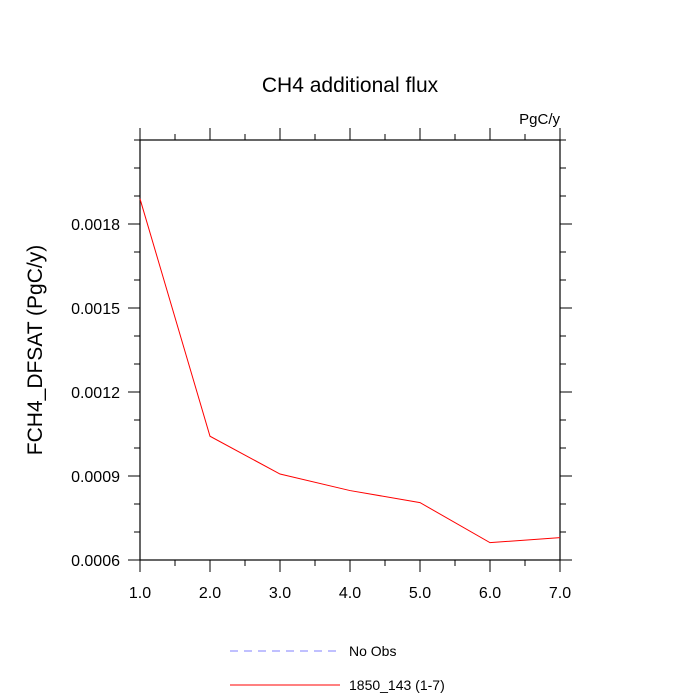  I want to click on y-tick-label: 0.0015, so click(95, 309).